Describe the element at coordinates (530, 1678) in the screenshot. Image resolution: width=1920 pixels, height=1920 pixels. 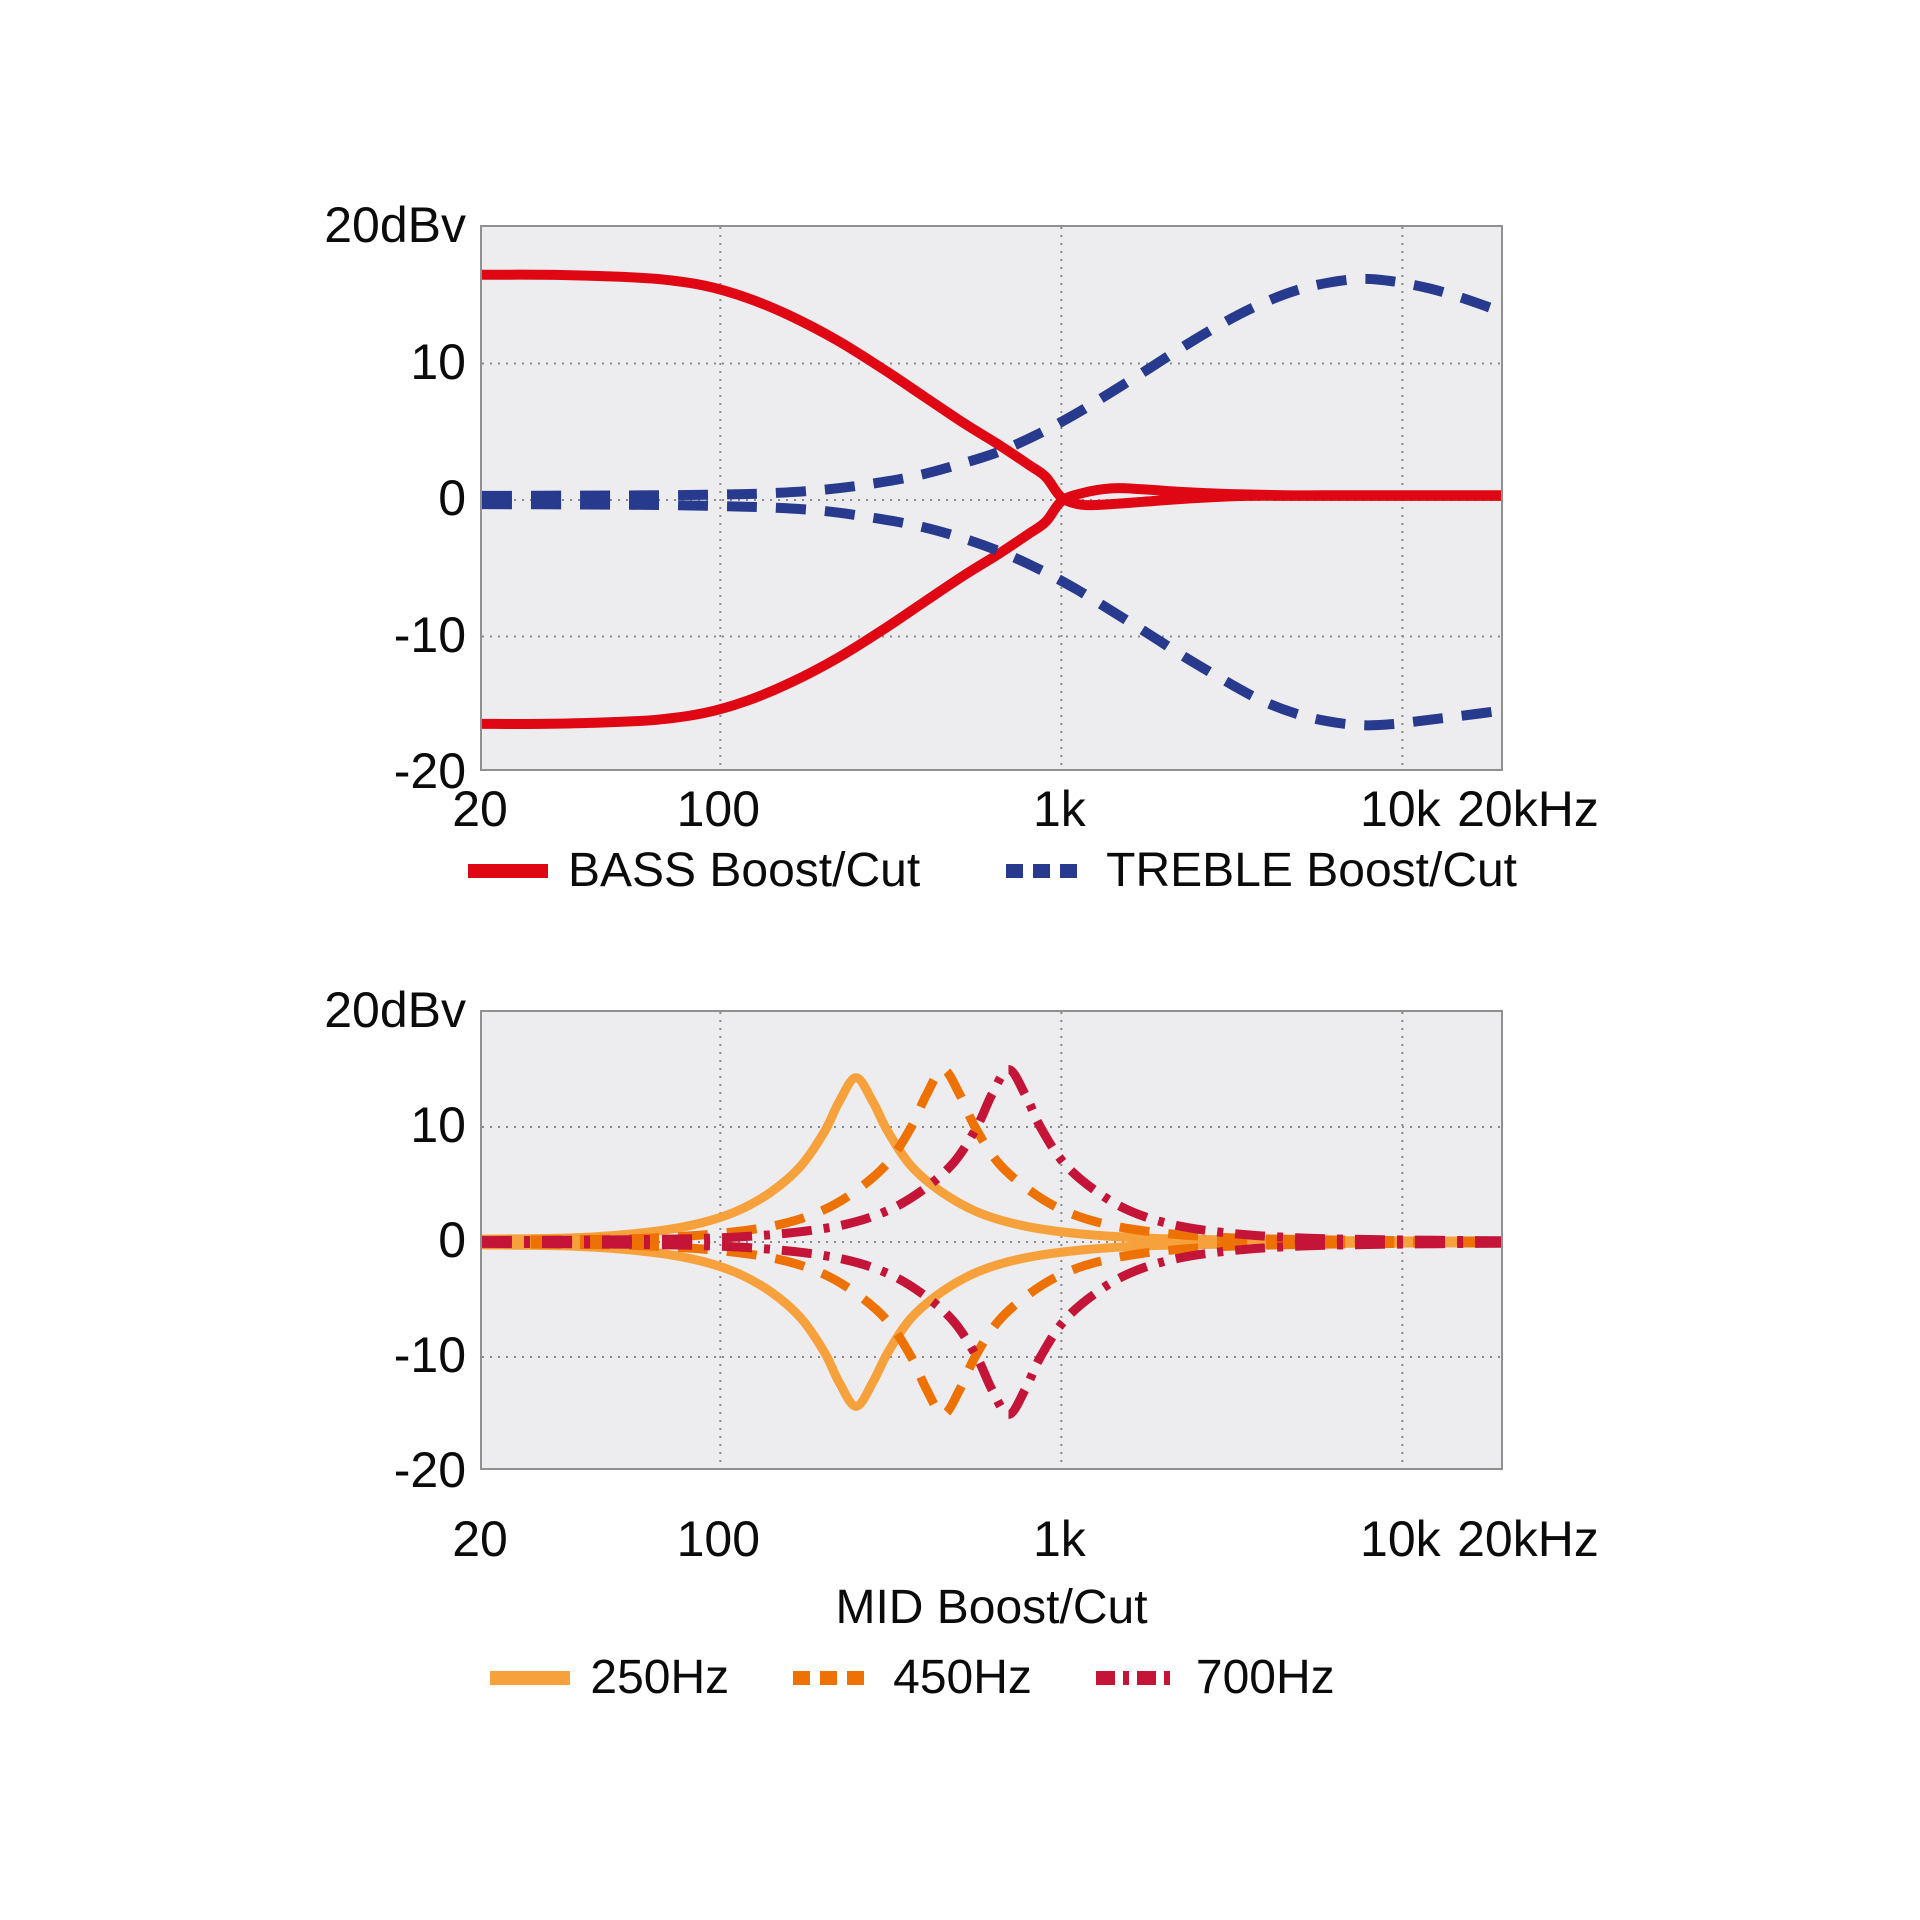
I see `mid-250hz-line-swatch-icon` at that location.